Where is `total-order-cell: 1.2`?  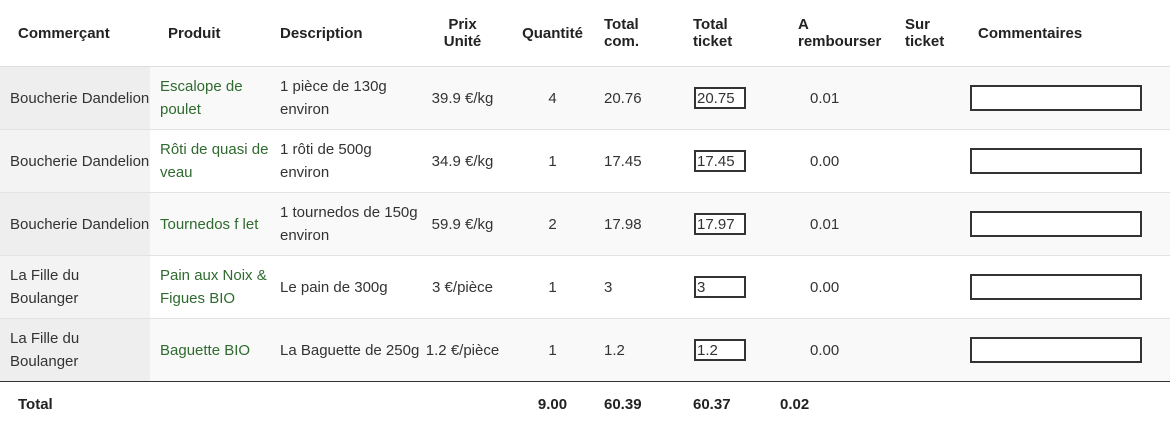
total-order-cell: 1.2 is located at coordinates (646, 350).